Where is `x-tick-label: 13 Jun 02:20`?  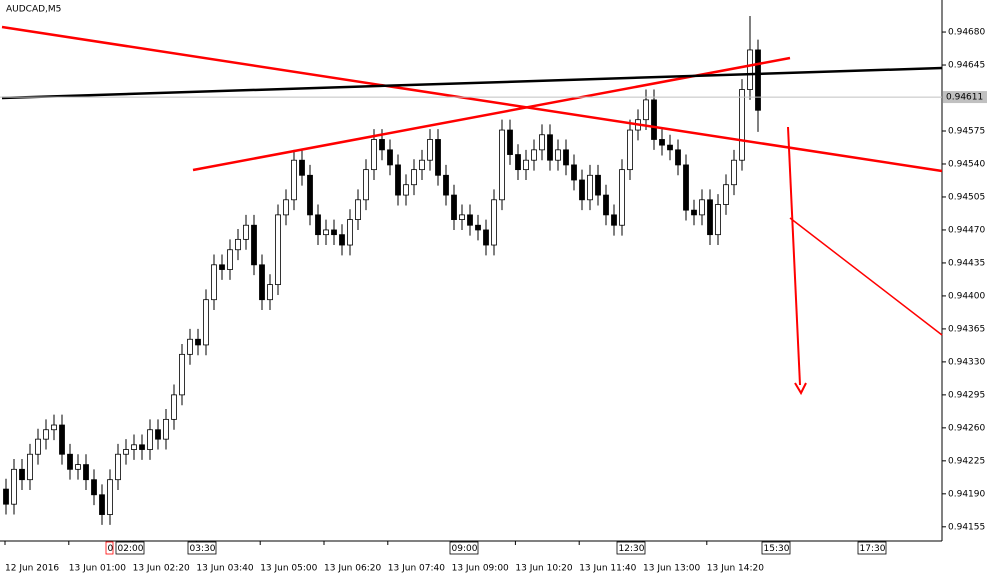
x-tick-label: 13 Jun 02:20 is located at coordinates (161, 569).